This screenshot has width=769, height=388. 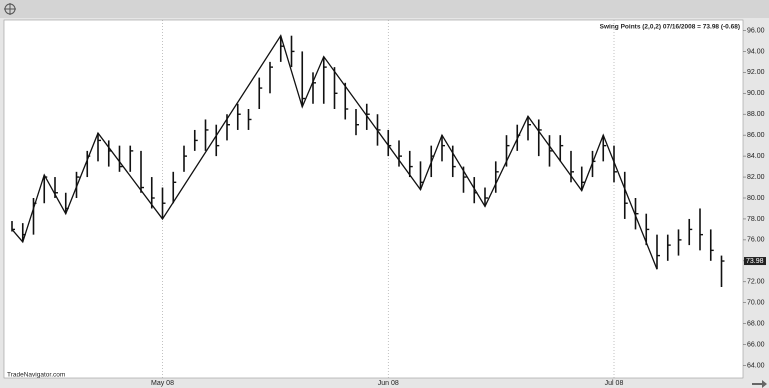 I want to click on y-tick-label: 84.00, so click(x=756, y=156).